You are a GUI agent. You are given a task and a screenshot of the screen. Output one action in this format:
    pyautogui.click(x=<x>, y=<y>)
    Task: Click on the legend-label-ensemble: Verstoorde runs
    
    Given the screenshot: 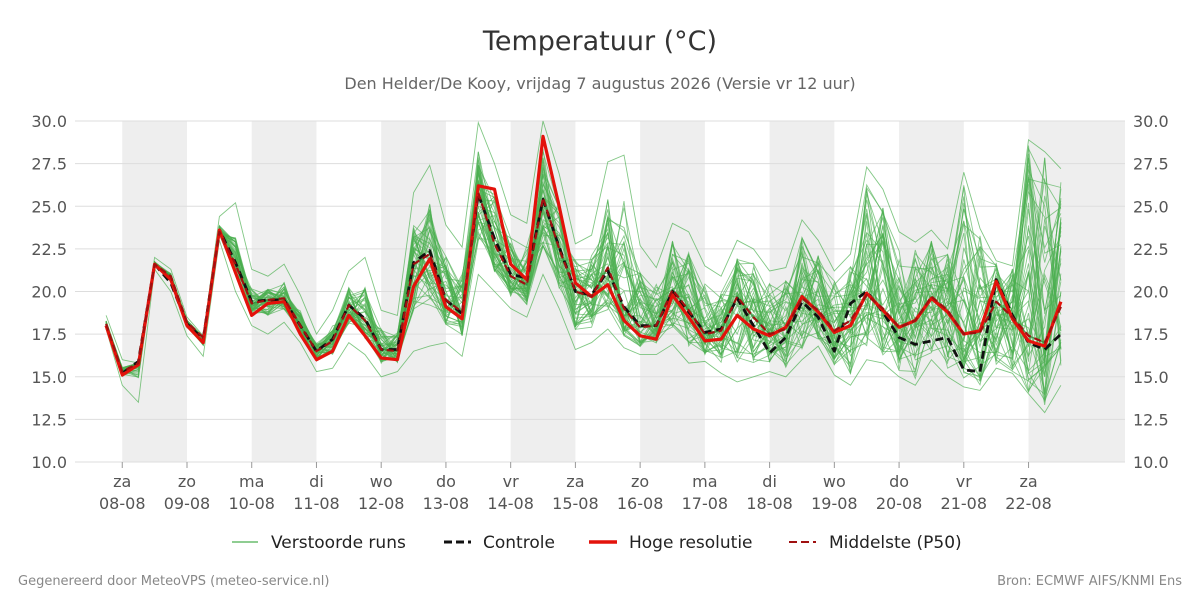 What is the action you would take?
    pyautogui.click(x=338, y=543)
    